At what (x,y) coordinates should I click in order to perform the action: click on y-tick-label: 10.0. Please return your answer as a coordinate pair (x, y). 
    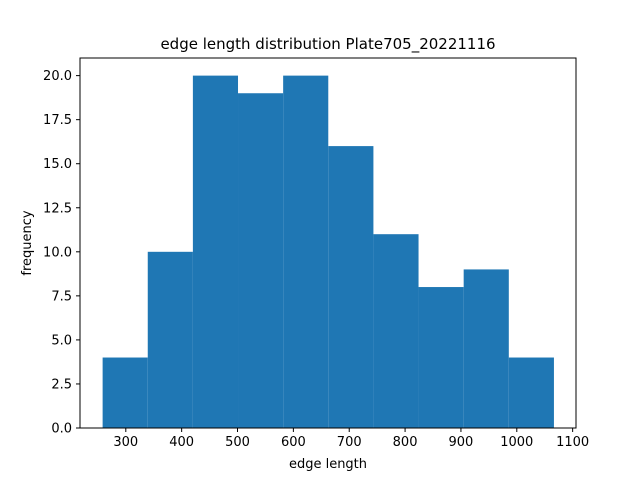
    Looking at the image, I should click on (57, 252).